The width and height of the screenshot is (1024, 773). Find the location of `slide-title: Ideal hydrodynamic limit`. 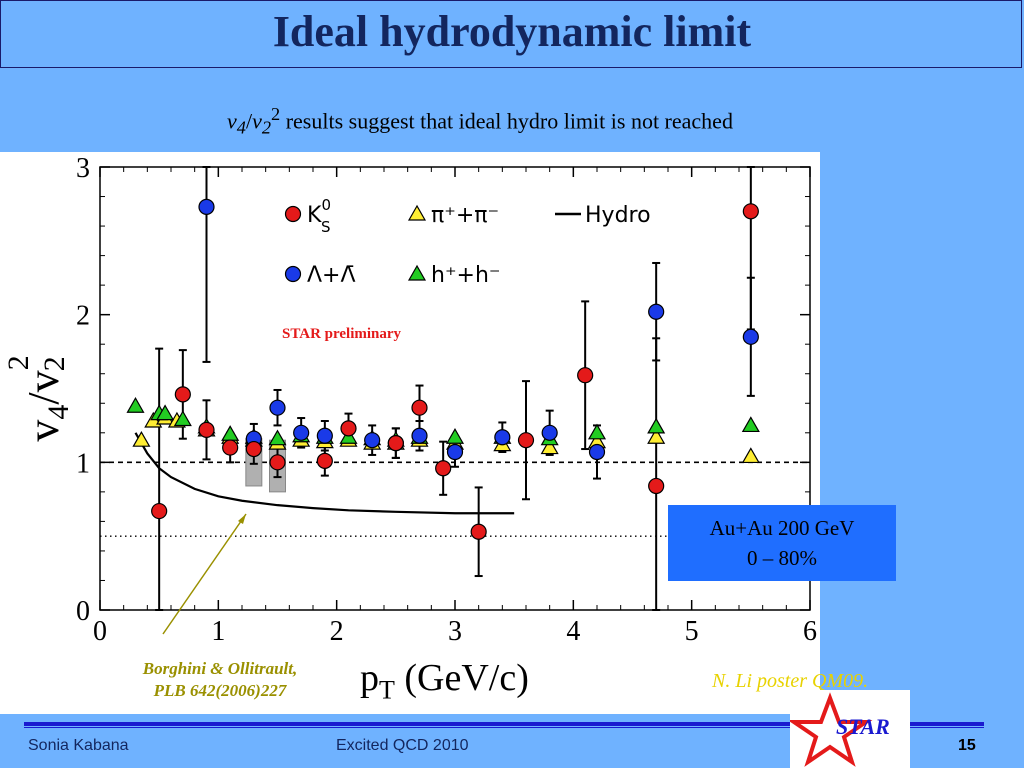

slide-title: Ideal hydrodynamic limit is located at coordinates (512, 31).